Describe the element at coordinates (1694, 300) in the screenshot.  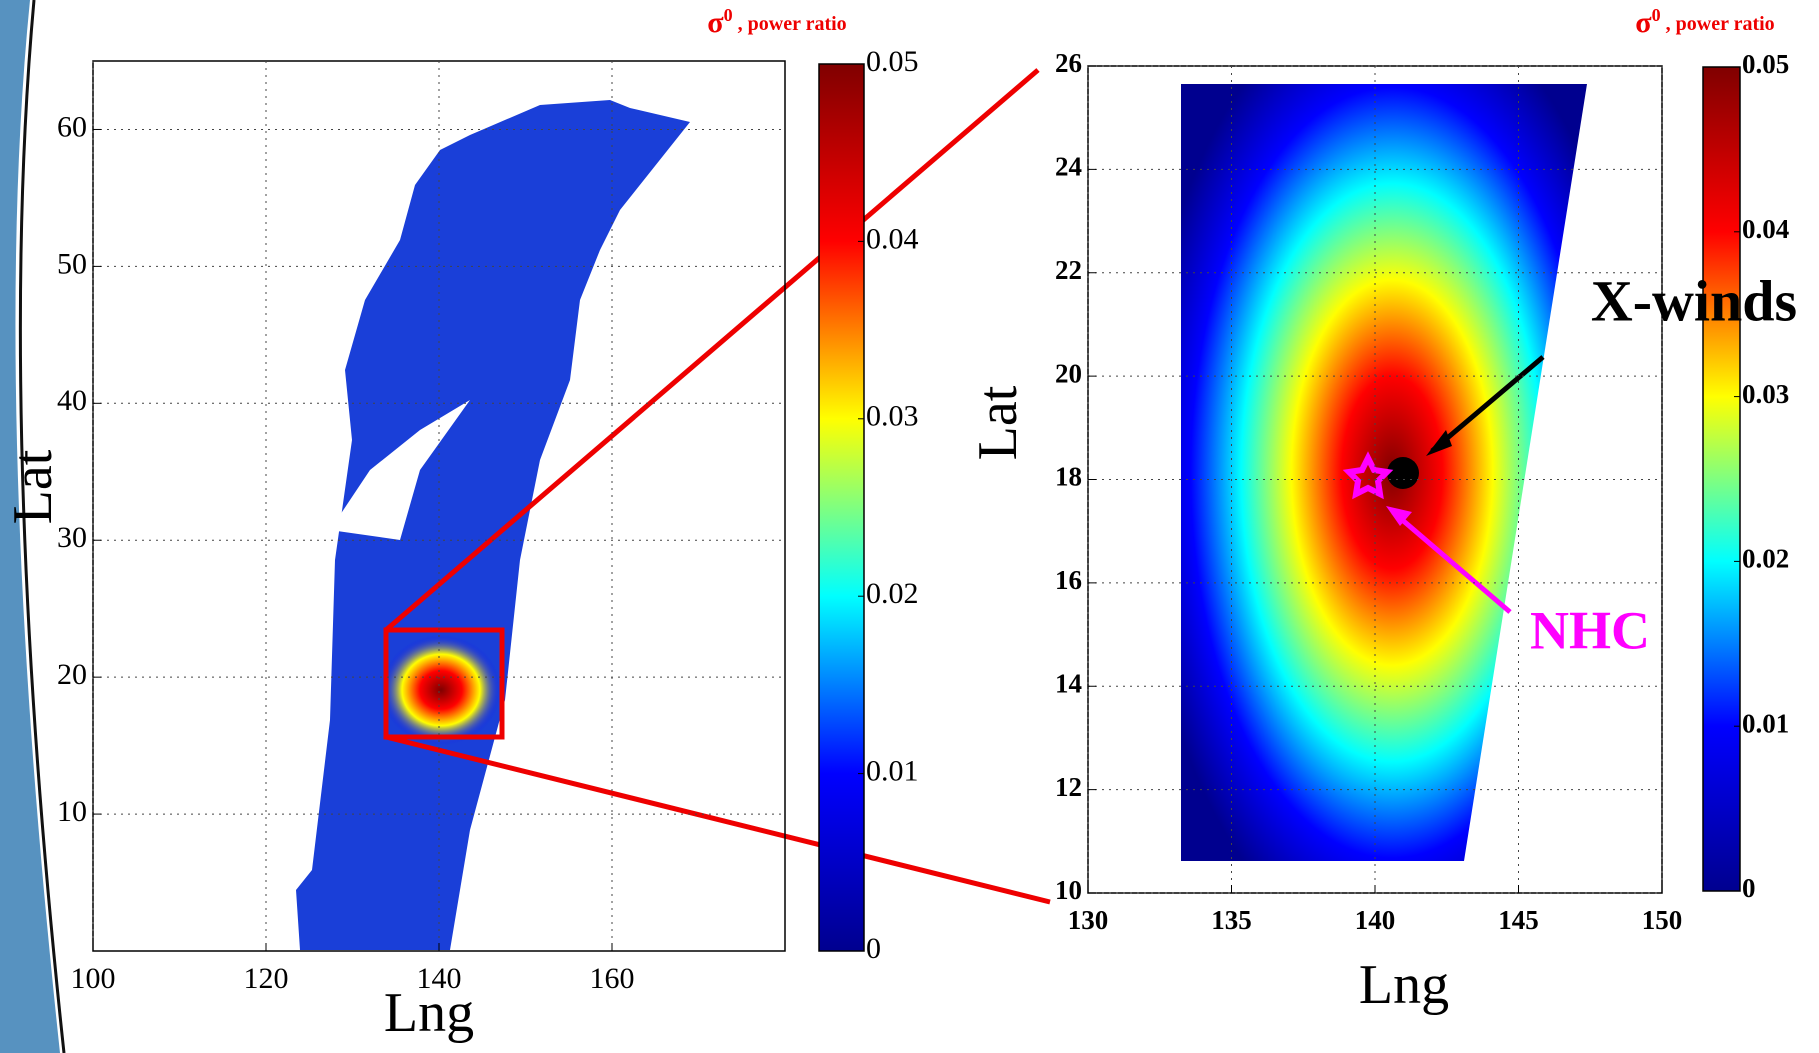
I see `annotation: X-winds` at that location.